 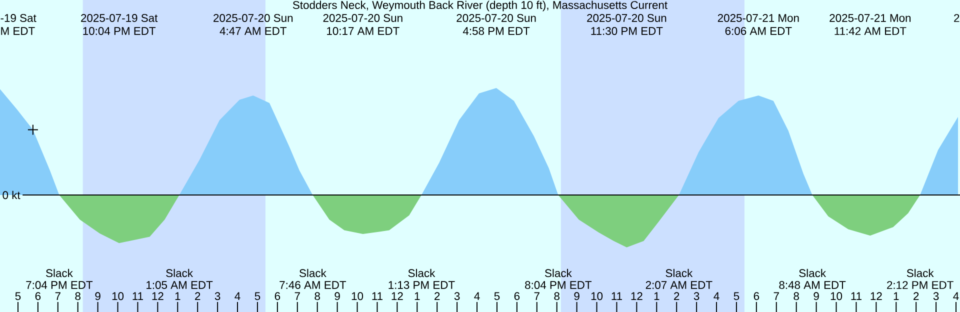 What do you see at coordinates (59, 285) in the screenshot?
I see `text: 7:04 PM EDT` at bounding box center [59, 285].